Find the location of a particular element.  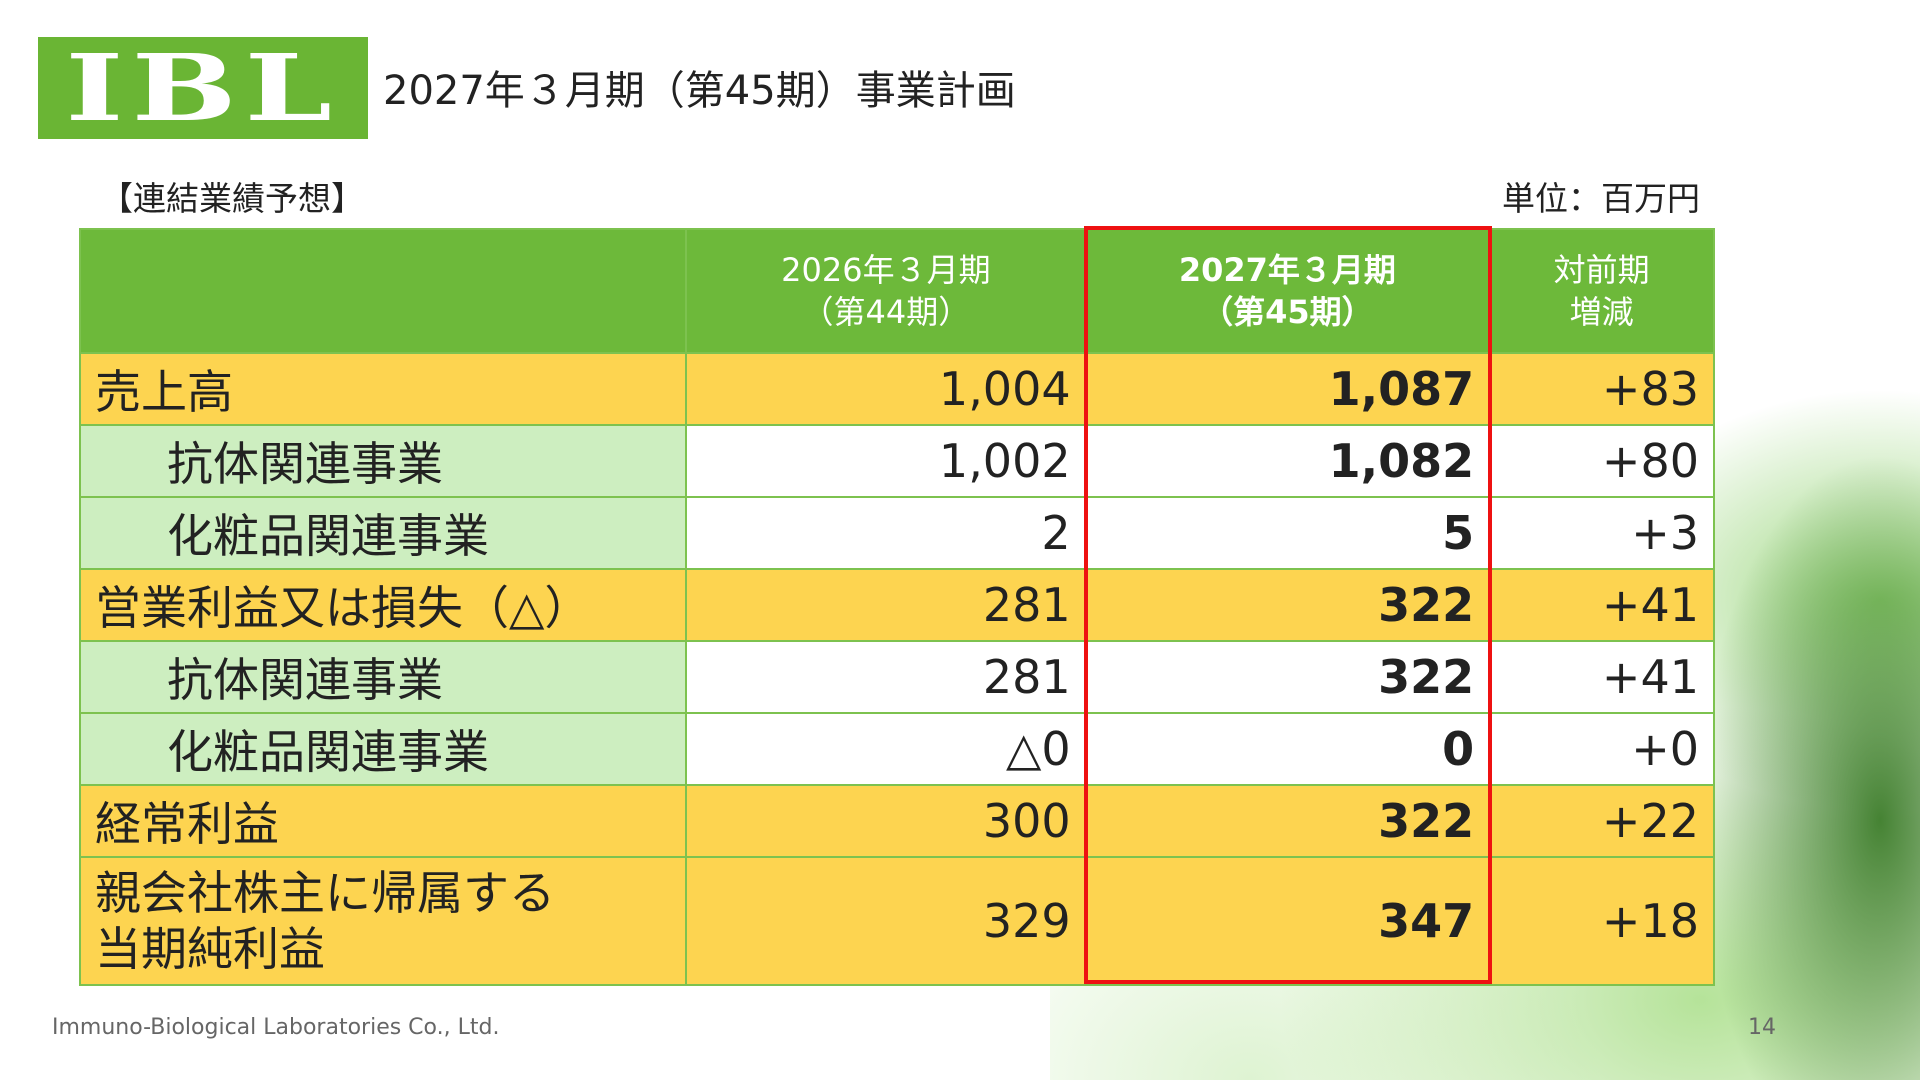

current-value: 1,082 is located at coordinates (1287, 461).